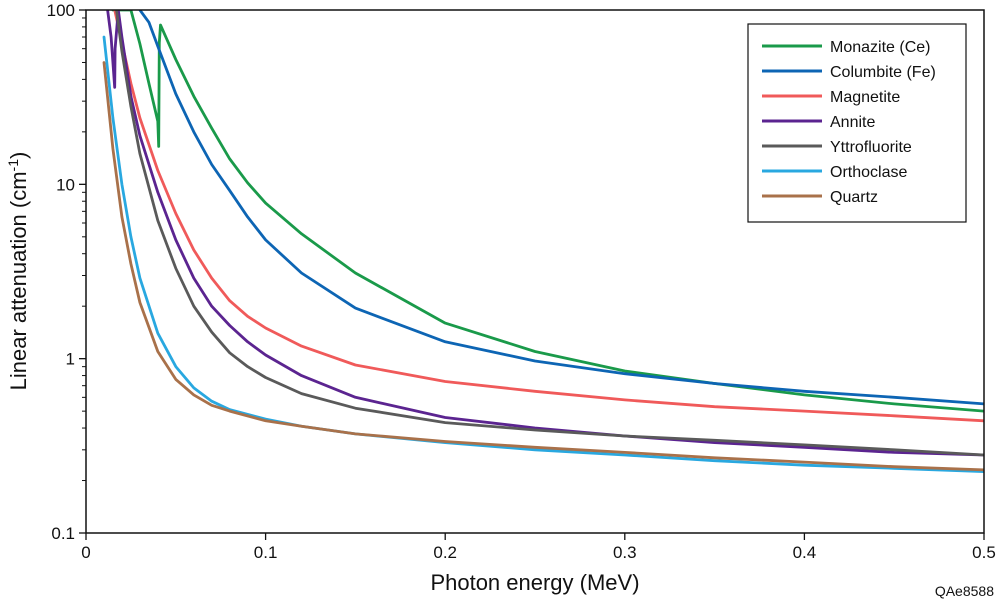 The height and width of the screenshot is (603, 1000). Describe the element at coordinates (13, 165) in the screenshot. I see `y-axis-title-superscript: -1` at that location.